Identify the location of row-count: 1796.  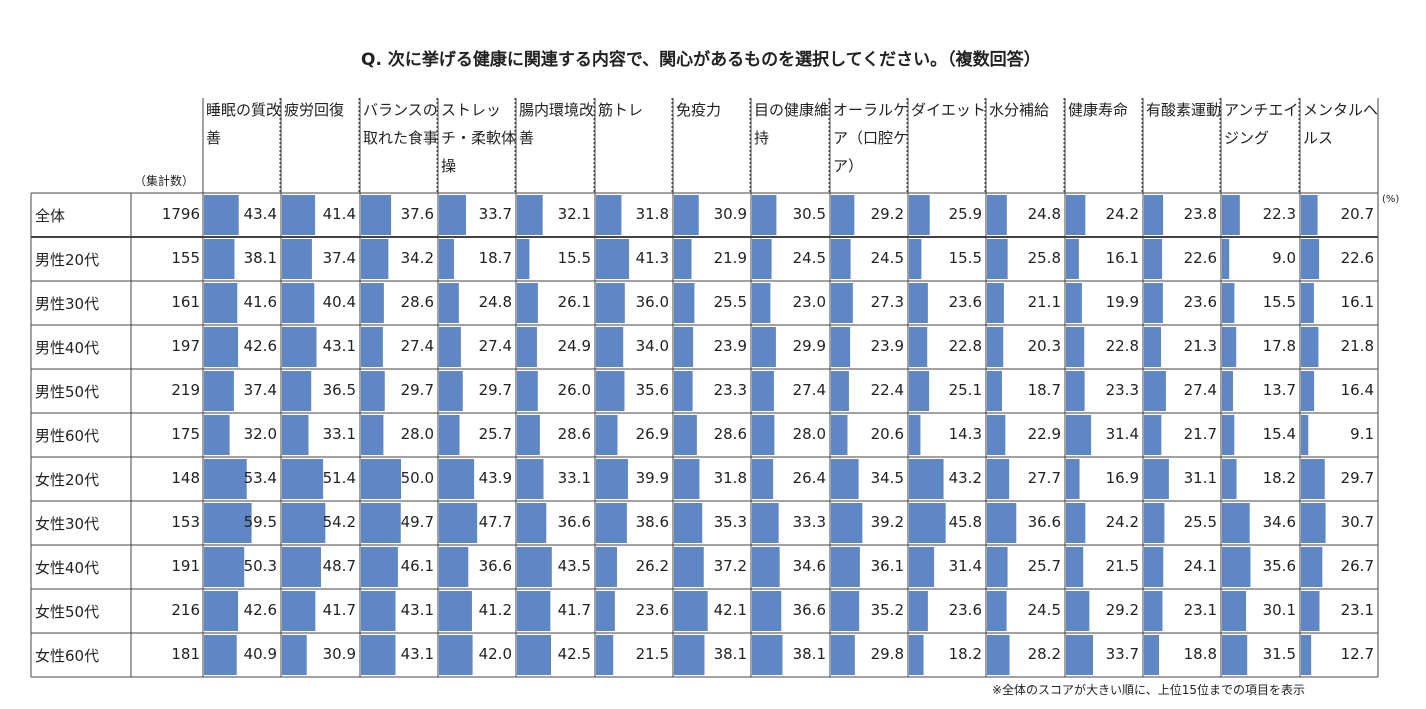
(180, 214).